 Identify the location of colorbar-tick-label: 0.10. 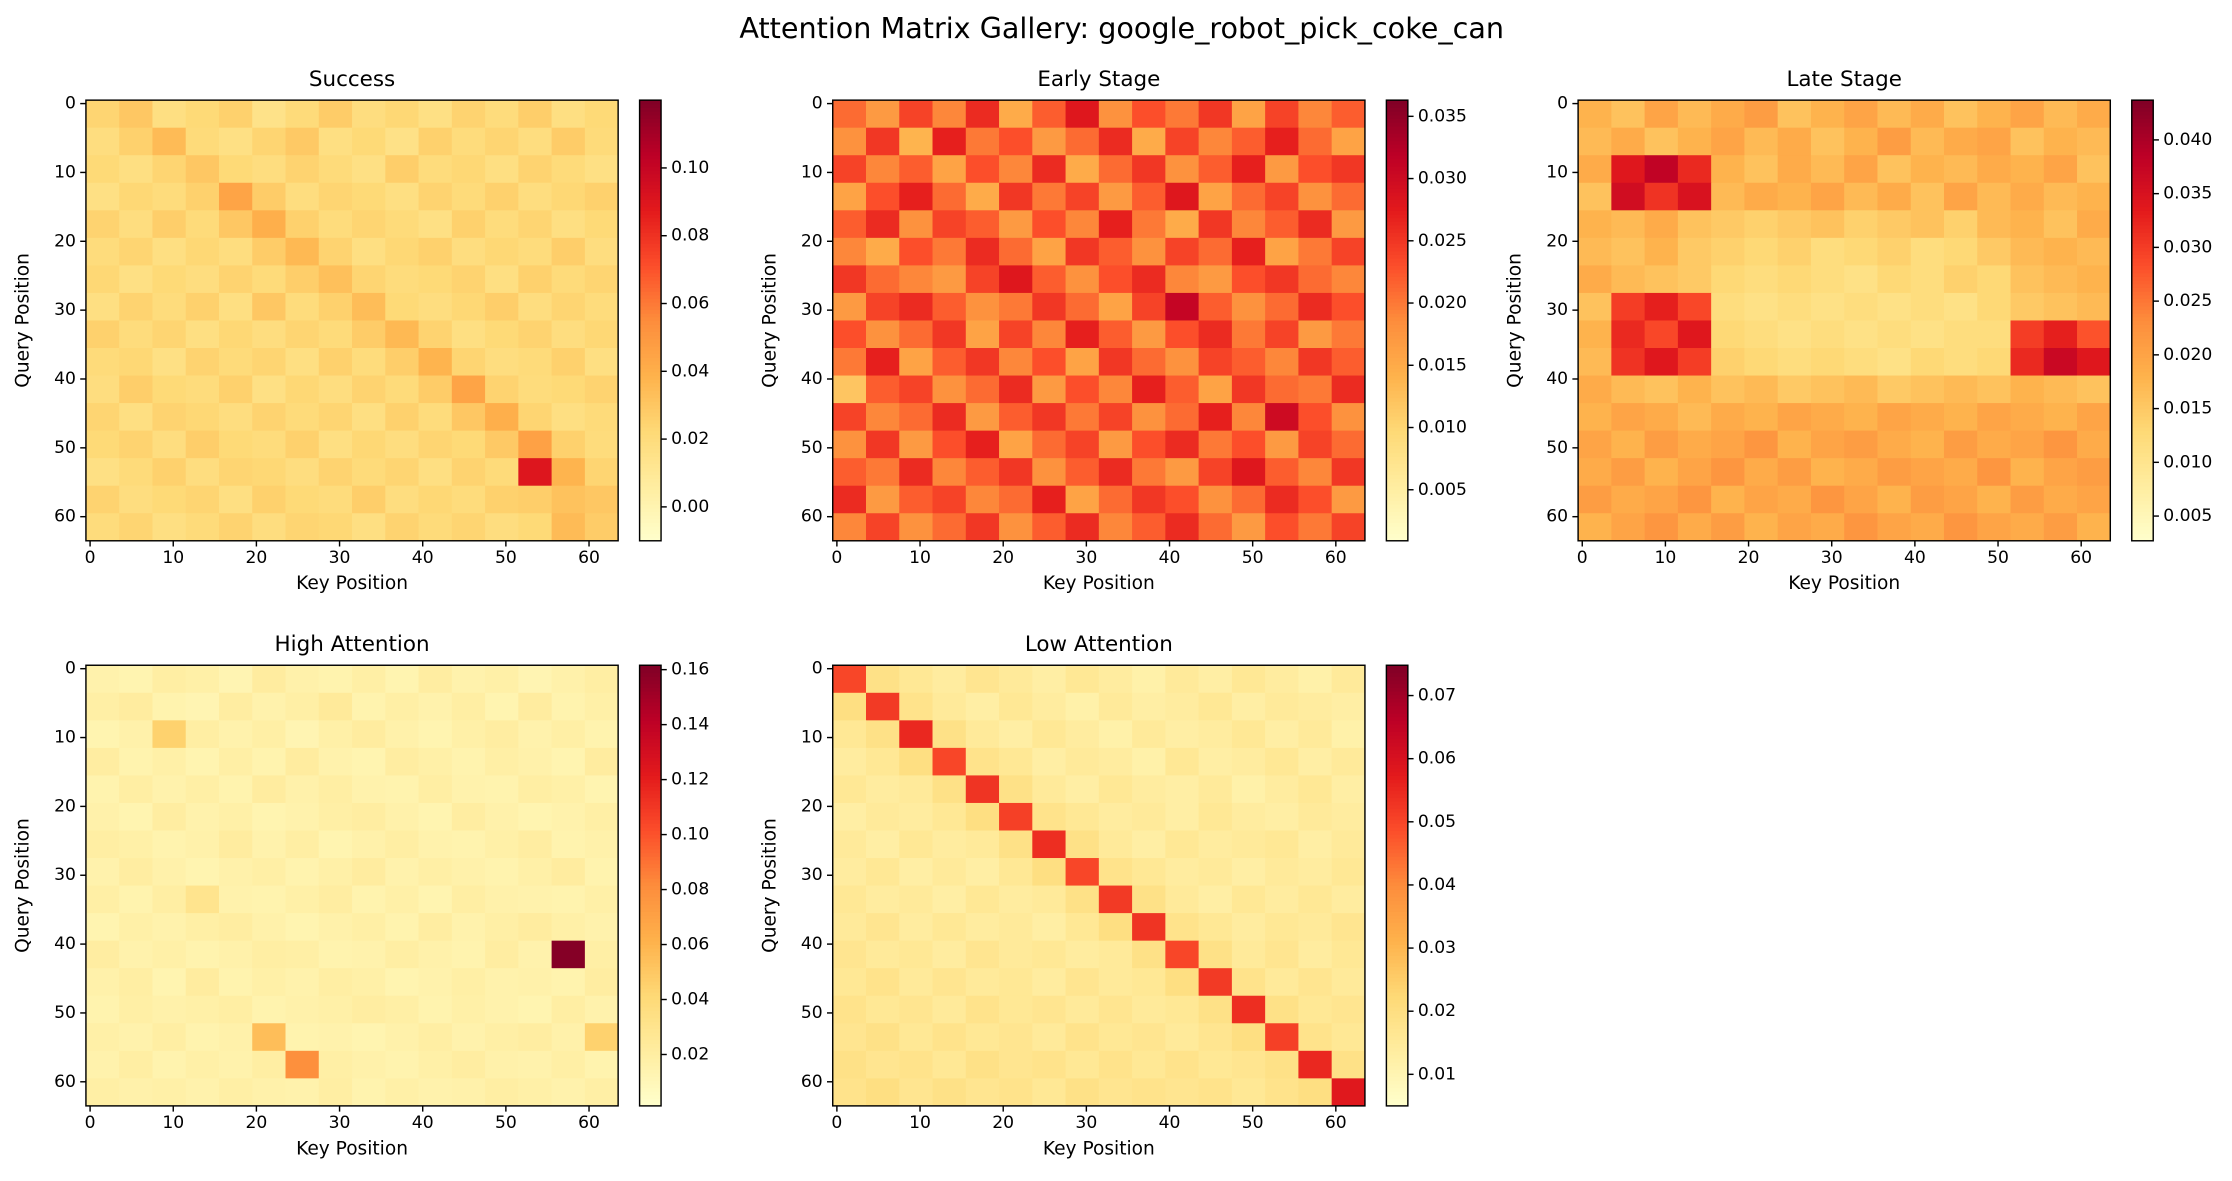
(690, 835).